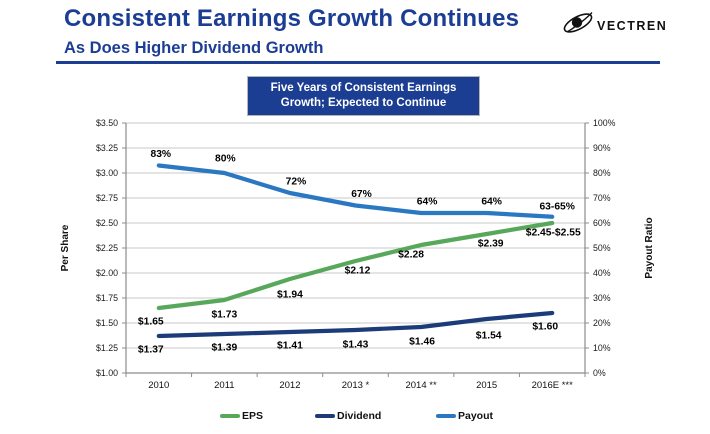 Image resolution: width=710 pixels, height=434 pixels. What do you see at coordinates (253, 416) in the screenshot?
I see `legend-label-eps: EPS` at bounding box center [253, 416].